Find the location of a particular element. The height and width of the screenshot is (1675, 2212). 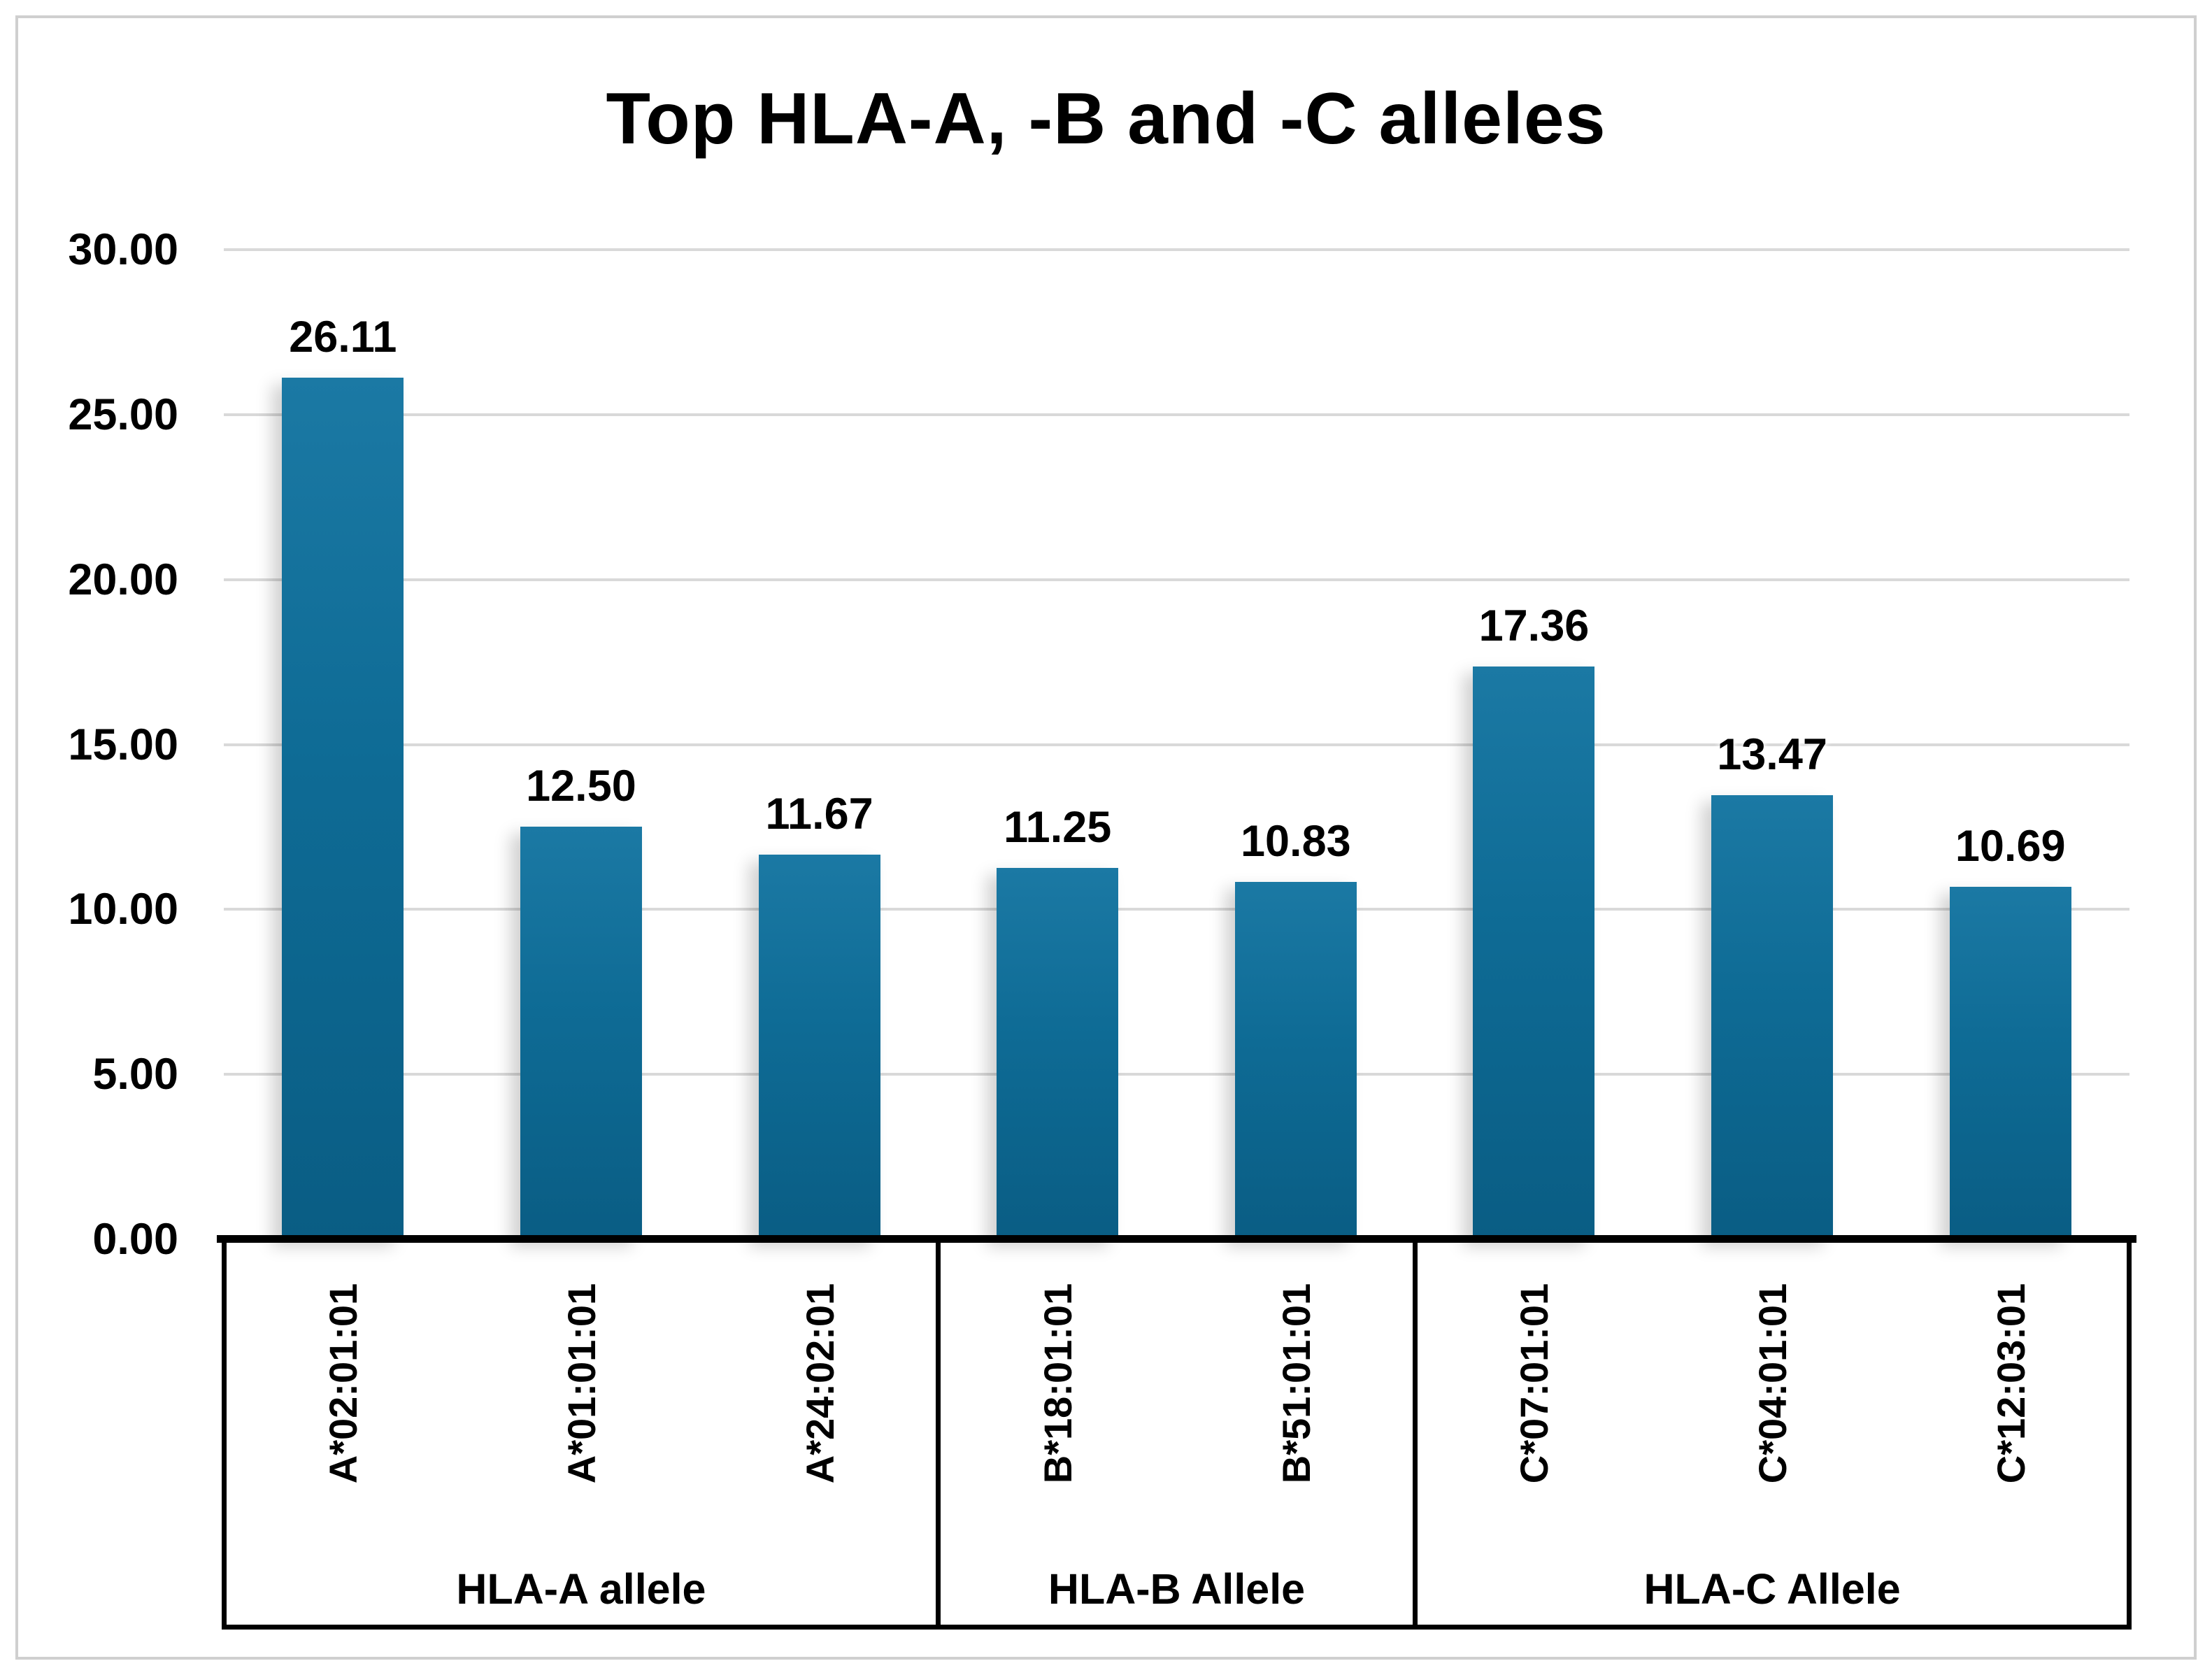

bar-value-label: 10.83 is located at coordinates (1295, 842).